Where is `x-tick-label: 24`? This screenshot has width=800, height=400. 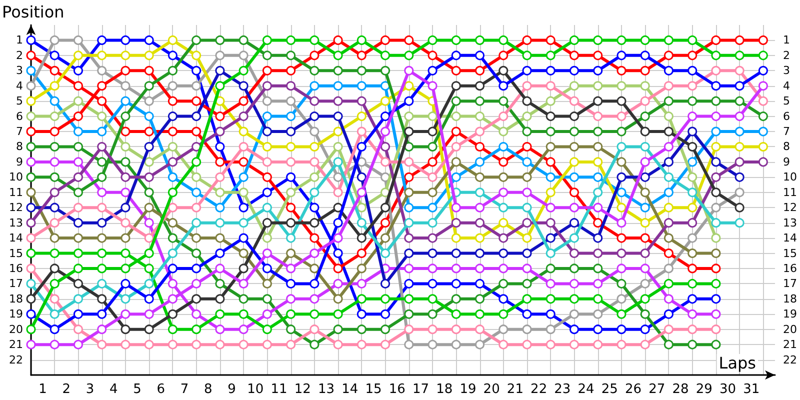
x-tick-label: 24 is located at coordinates (586, 389).